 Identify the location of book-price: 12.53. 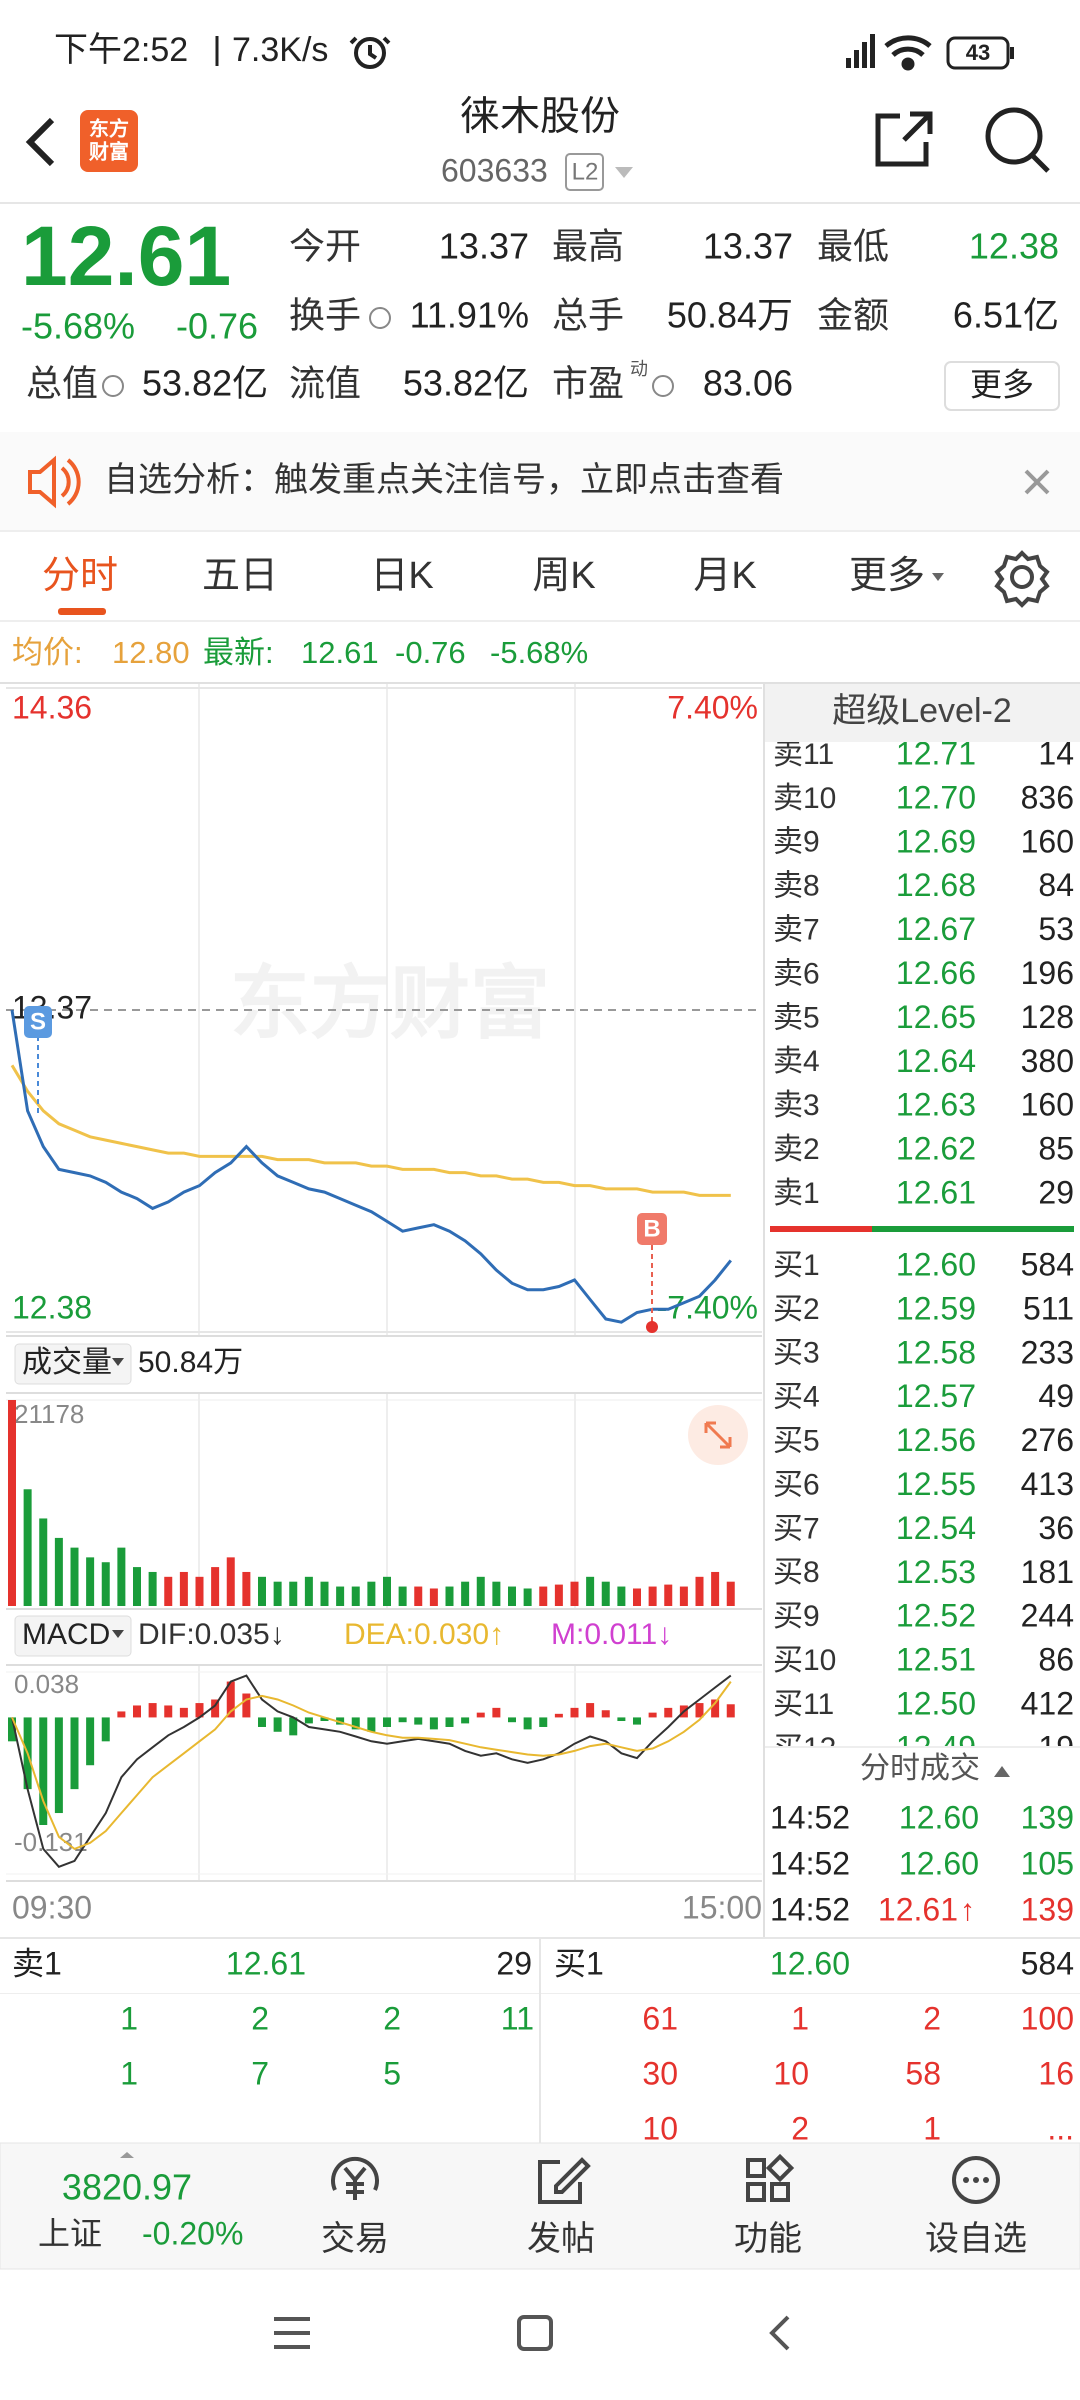
(936, 1572).